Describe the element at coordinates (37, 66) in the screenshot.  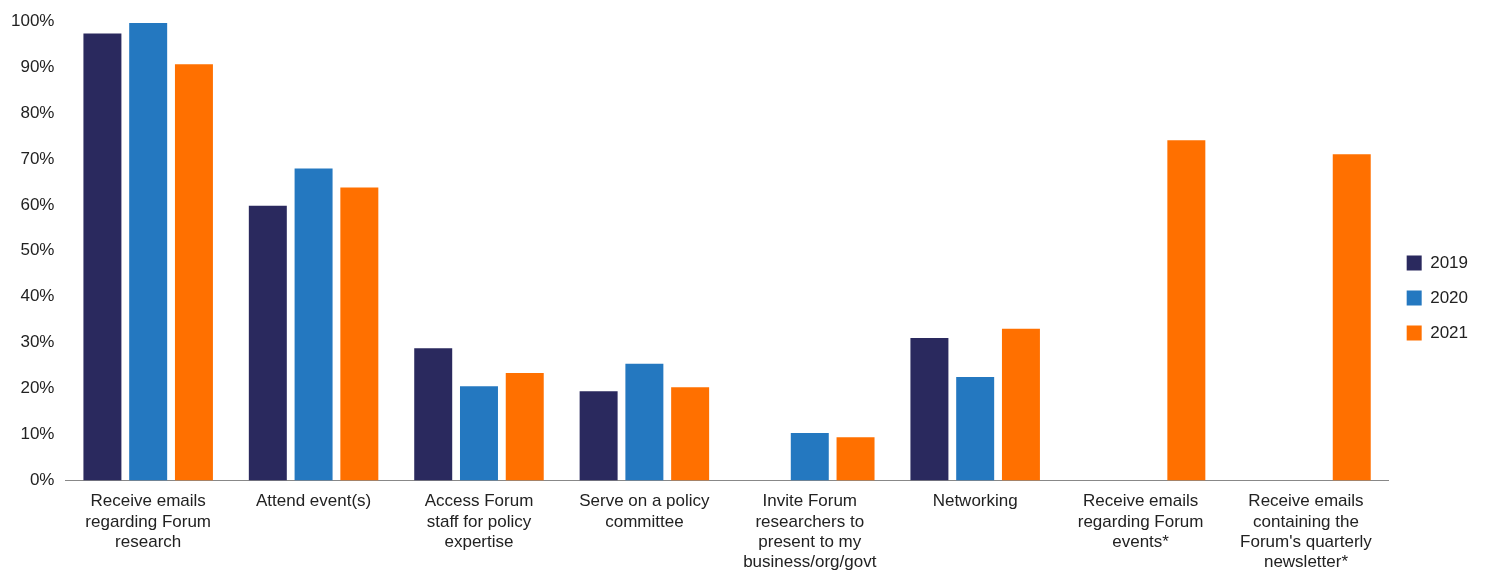
I see `y-tick-label: 90%` at that location.